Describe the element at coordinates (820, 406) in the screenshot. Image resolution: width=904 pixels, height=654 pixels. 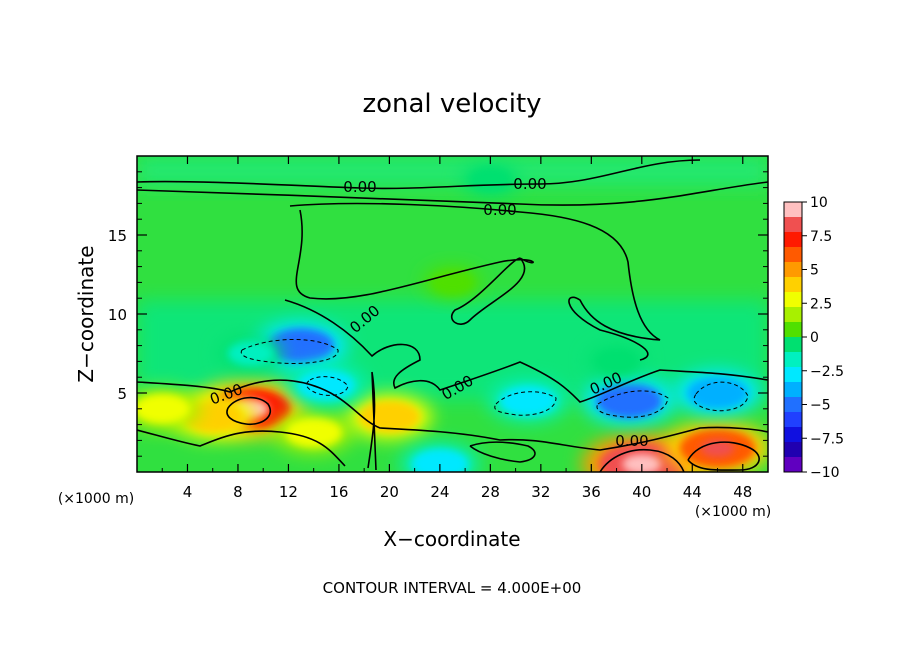
I see `colorbar-tick-label: −5` at that location.